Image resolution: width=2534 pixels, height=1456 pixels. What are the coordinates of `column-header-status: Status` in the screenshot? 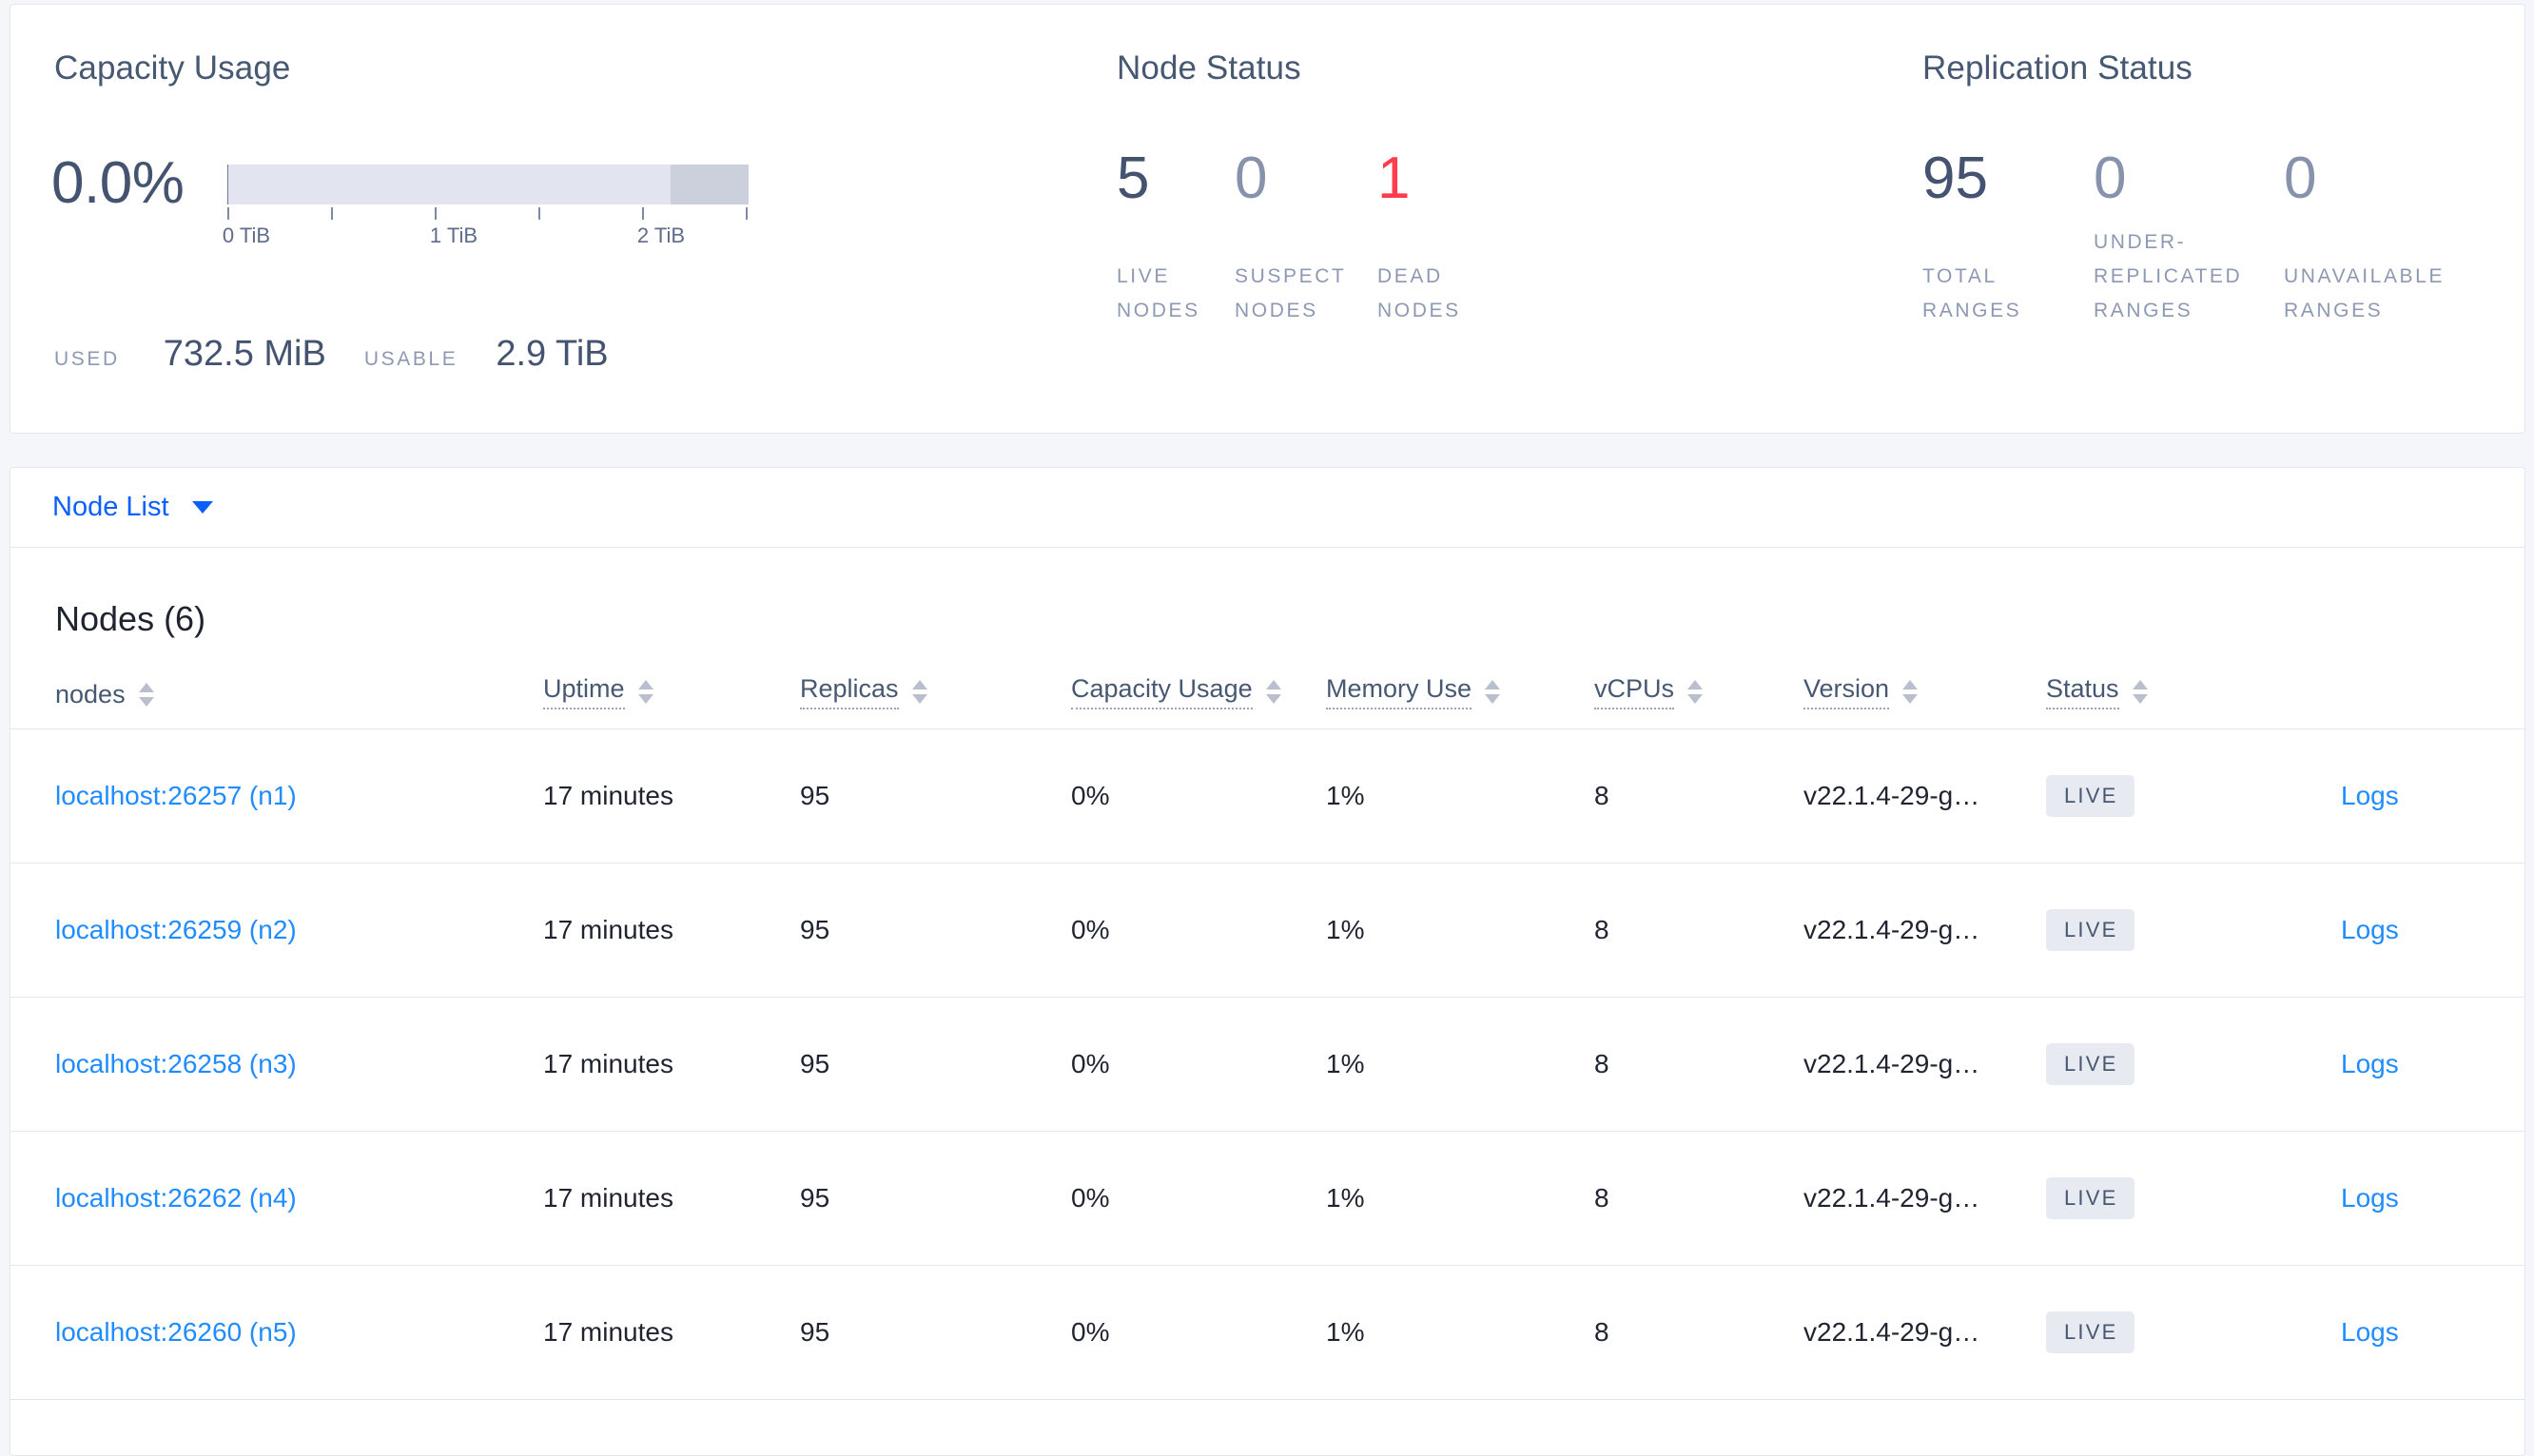 It's located at (2172, 702).